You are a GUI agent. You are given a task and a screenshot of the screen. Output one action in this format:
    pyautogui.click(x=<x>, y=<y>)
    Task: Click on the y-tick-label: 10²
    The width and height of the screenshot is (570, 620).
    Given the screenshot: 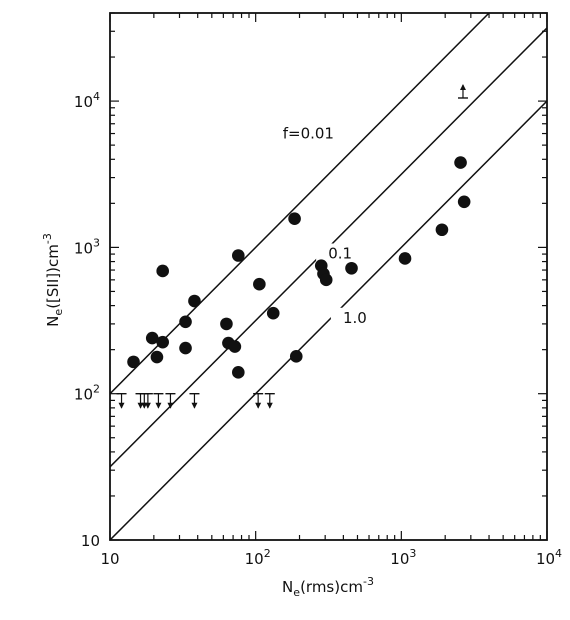 What is the action you would take?
    pyautogui.click(x=87, y=393)
    